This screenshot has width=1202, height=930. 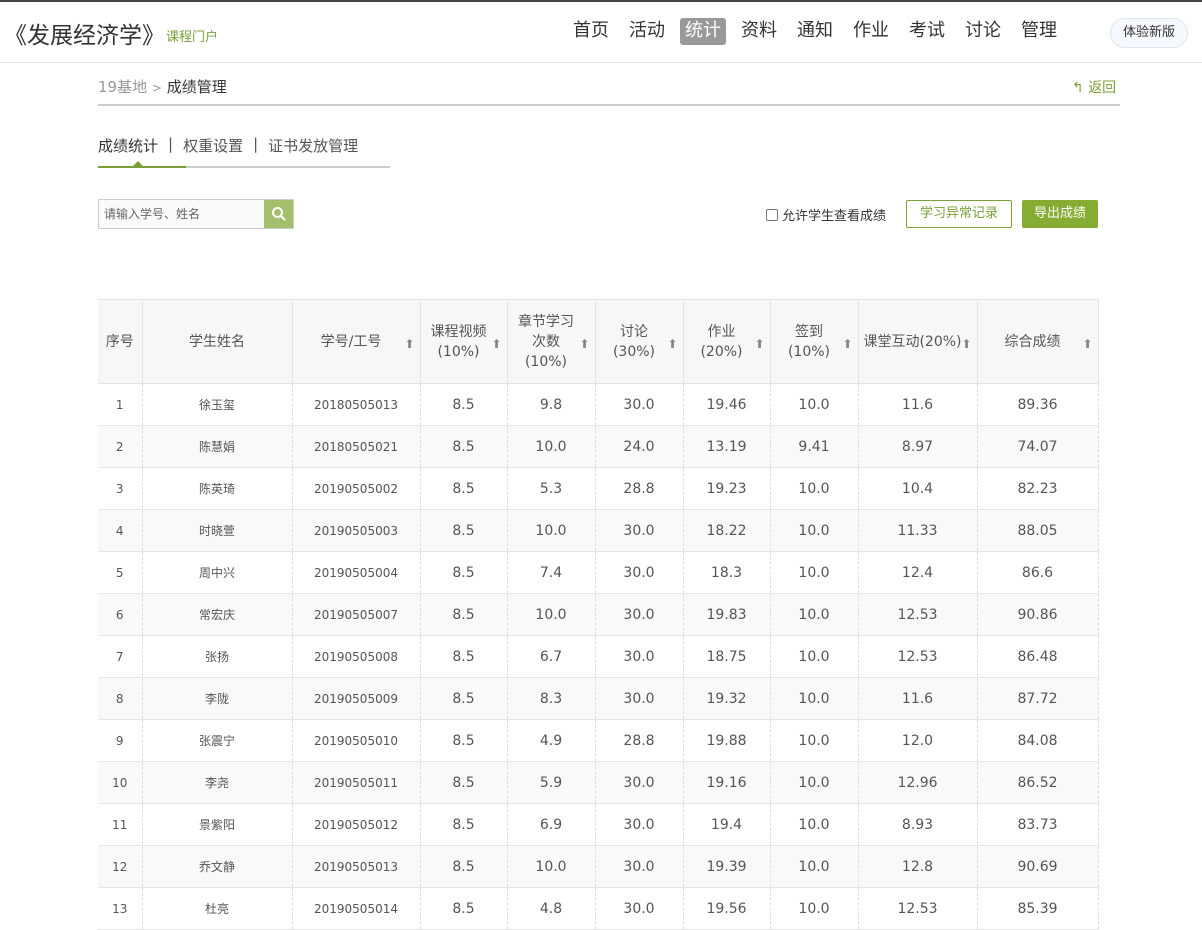 I want to click on top-bar: 《发展经济学》 课程门户 首页 活动 统计 资料 通知 作业 考试 讨论 管理 体验新版, so click(x=601, y=32).